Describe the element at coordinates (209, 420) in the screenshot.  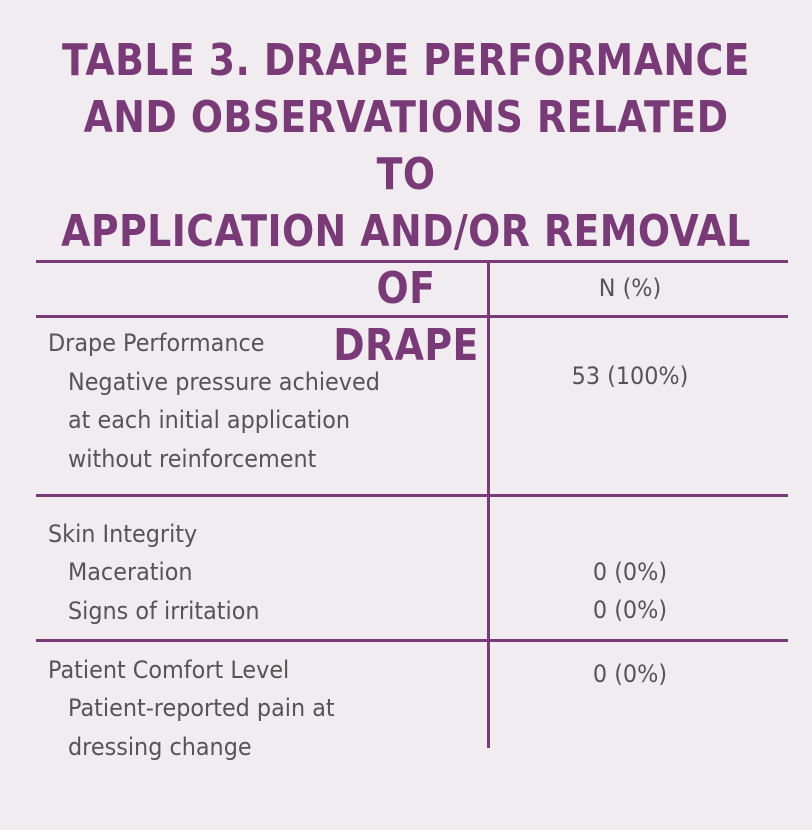
I see `row-label-line: at each initial application` at that location.